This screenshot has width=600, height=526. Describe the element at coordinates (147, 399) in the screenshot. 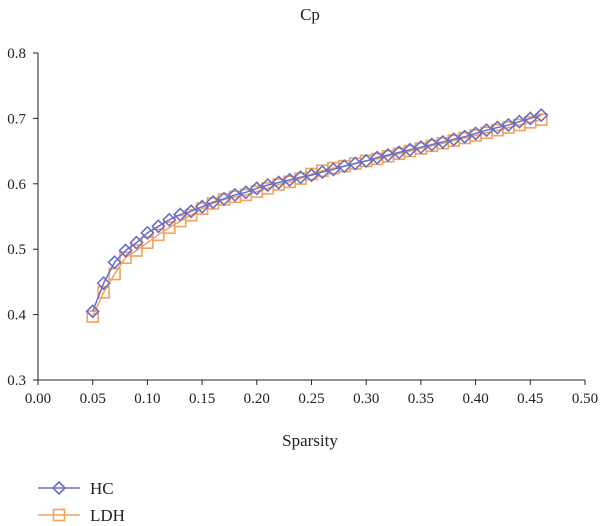

I see `x-tick-label: 0.10` at that location.